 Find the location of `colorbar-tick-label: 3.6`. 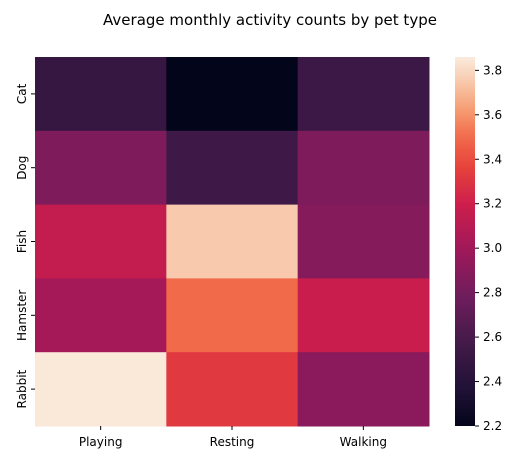

colorbar-tick-label: 3.6 is located at coordinates (492, 115).